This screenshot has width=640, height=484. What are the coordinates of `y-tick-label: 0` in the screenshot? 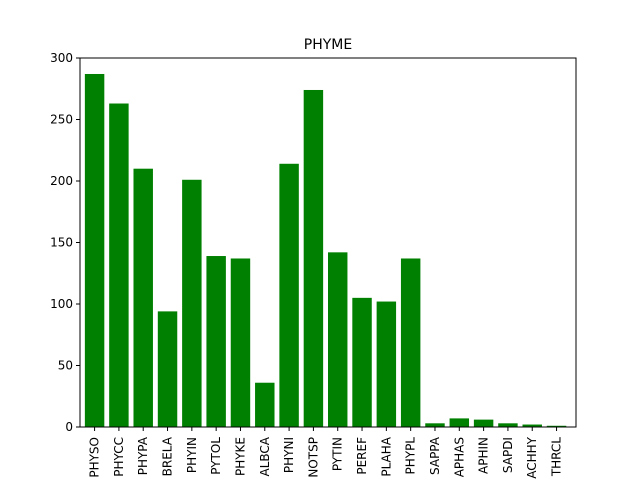 It's located at (69, 427).